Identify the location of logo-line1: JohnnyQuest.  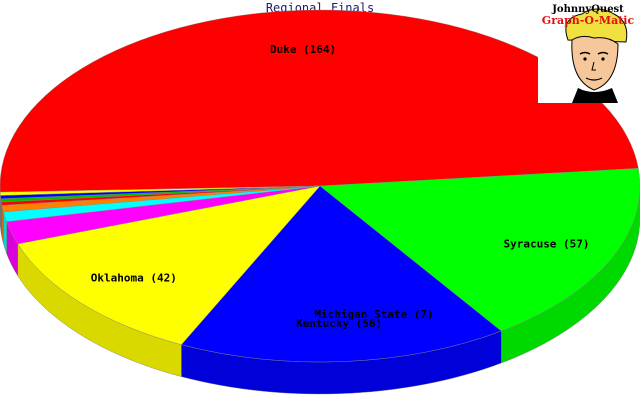
(587, 9).